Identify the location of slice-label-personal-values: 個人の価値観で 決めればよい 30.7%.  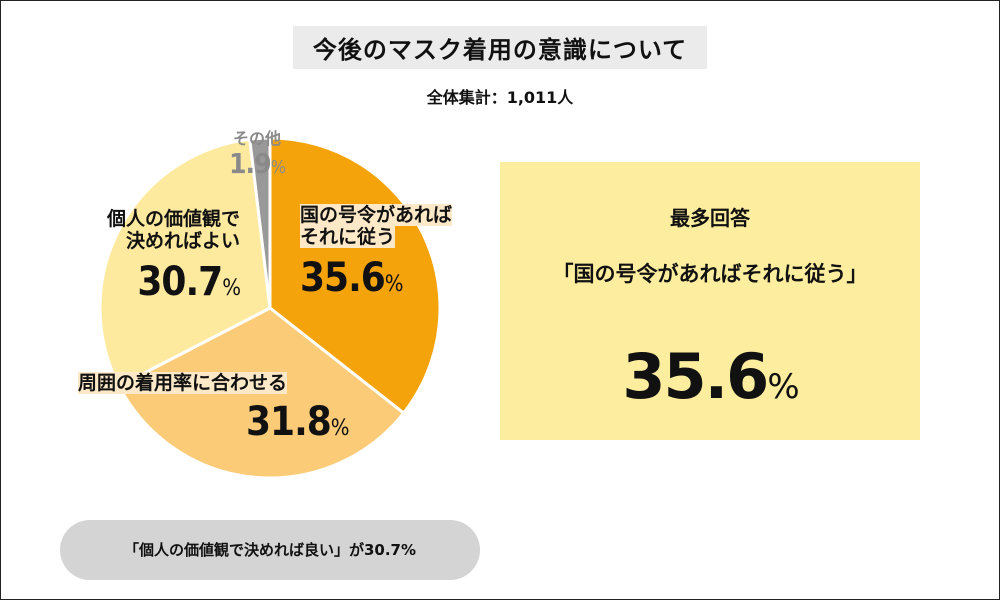
(173, 256).